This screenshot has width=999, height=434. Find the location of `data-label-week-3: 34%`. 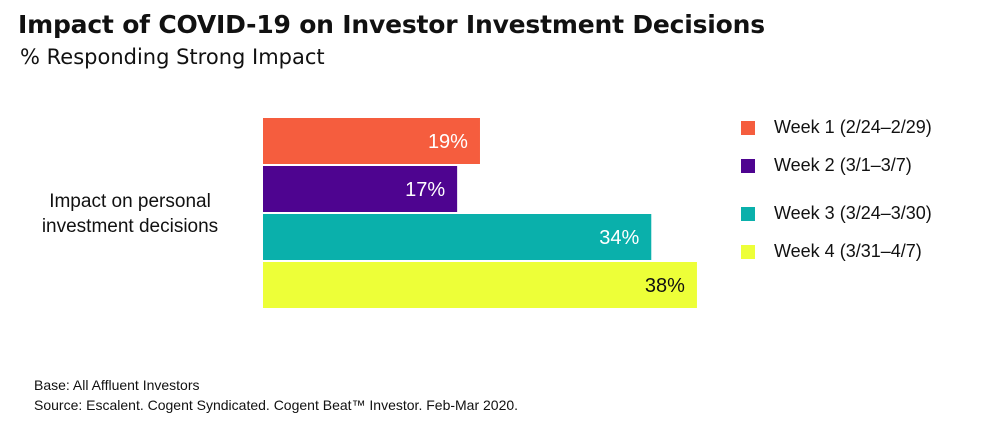

data-label-week-3: 34% is located at coordinates (619, 238).